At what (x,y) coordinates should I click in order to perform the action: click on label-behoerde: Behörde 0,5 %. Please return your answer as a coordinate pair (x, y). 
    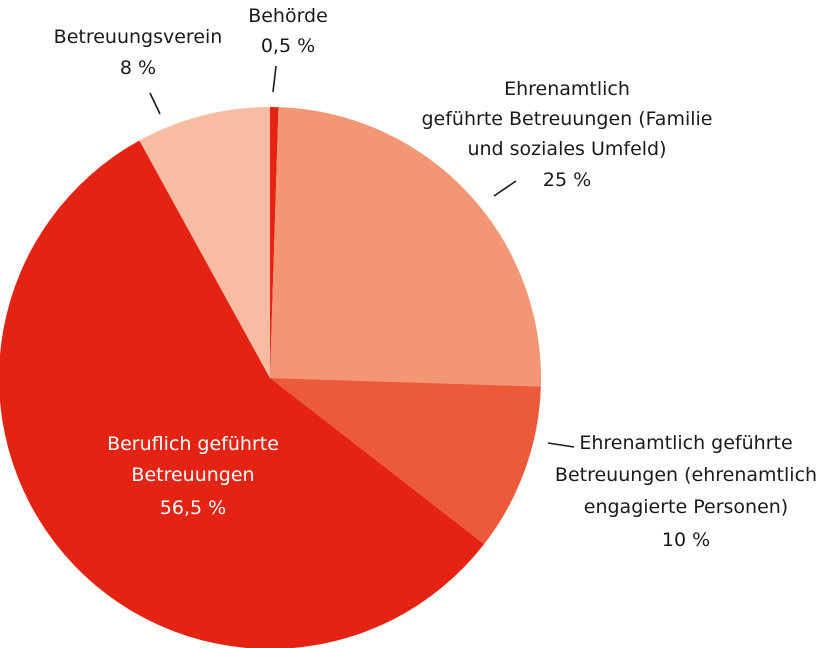
    Looking at the image, I should click on (288, 49).